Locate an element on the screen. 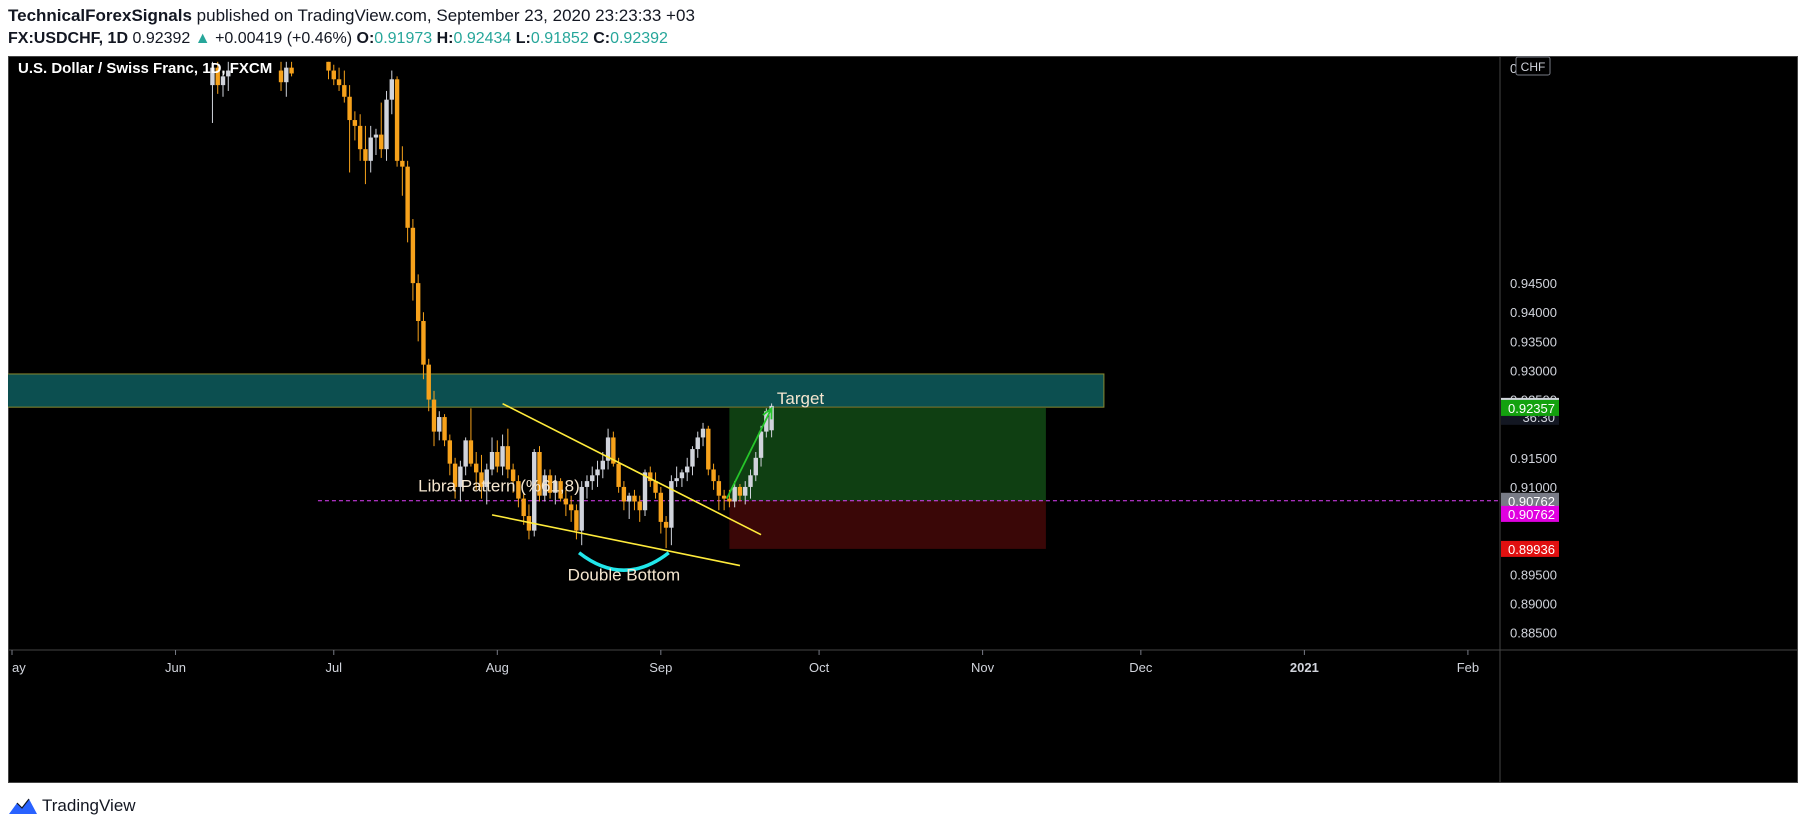 This screenshot has height=829, width=1805. target-label: Target is located at coordinates (801, 398).